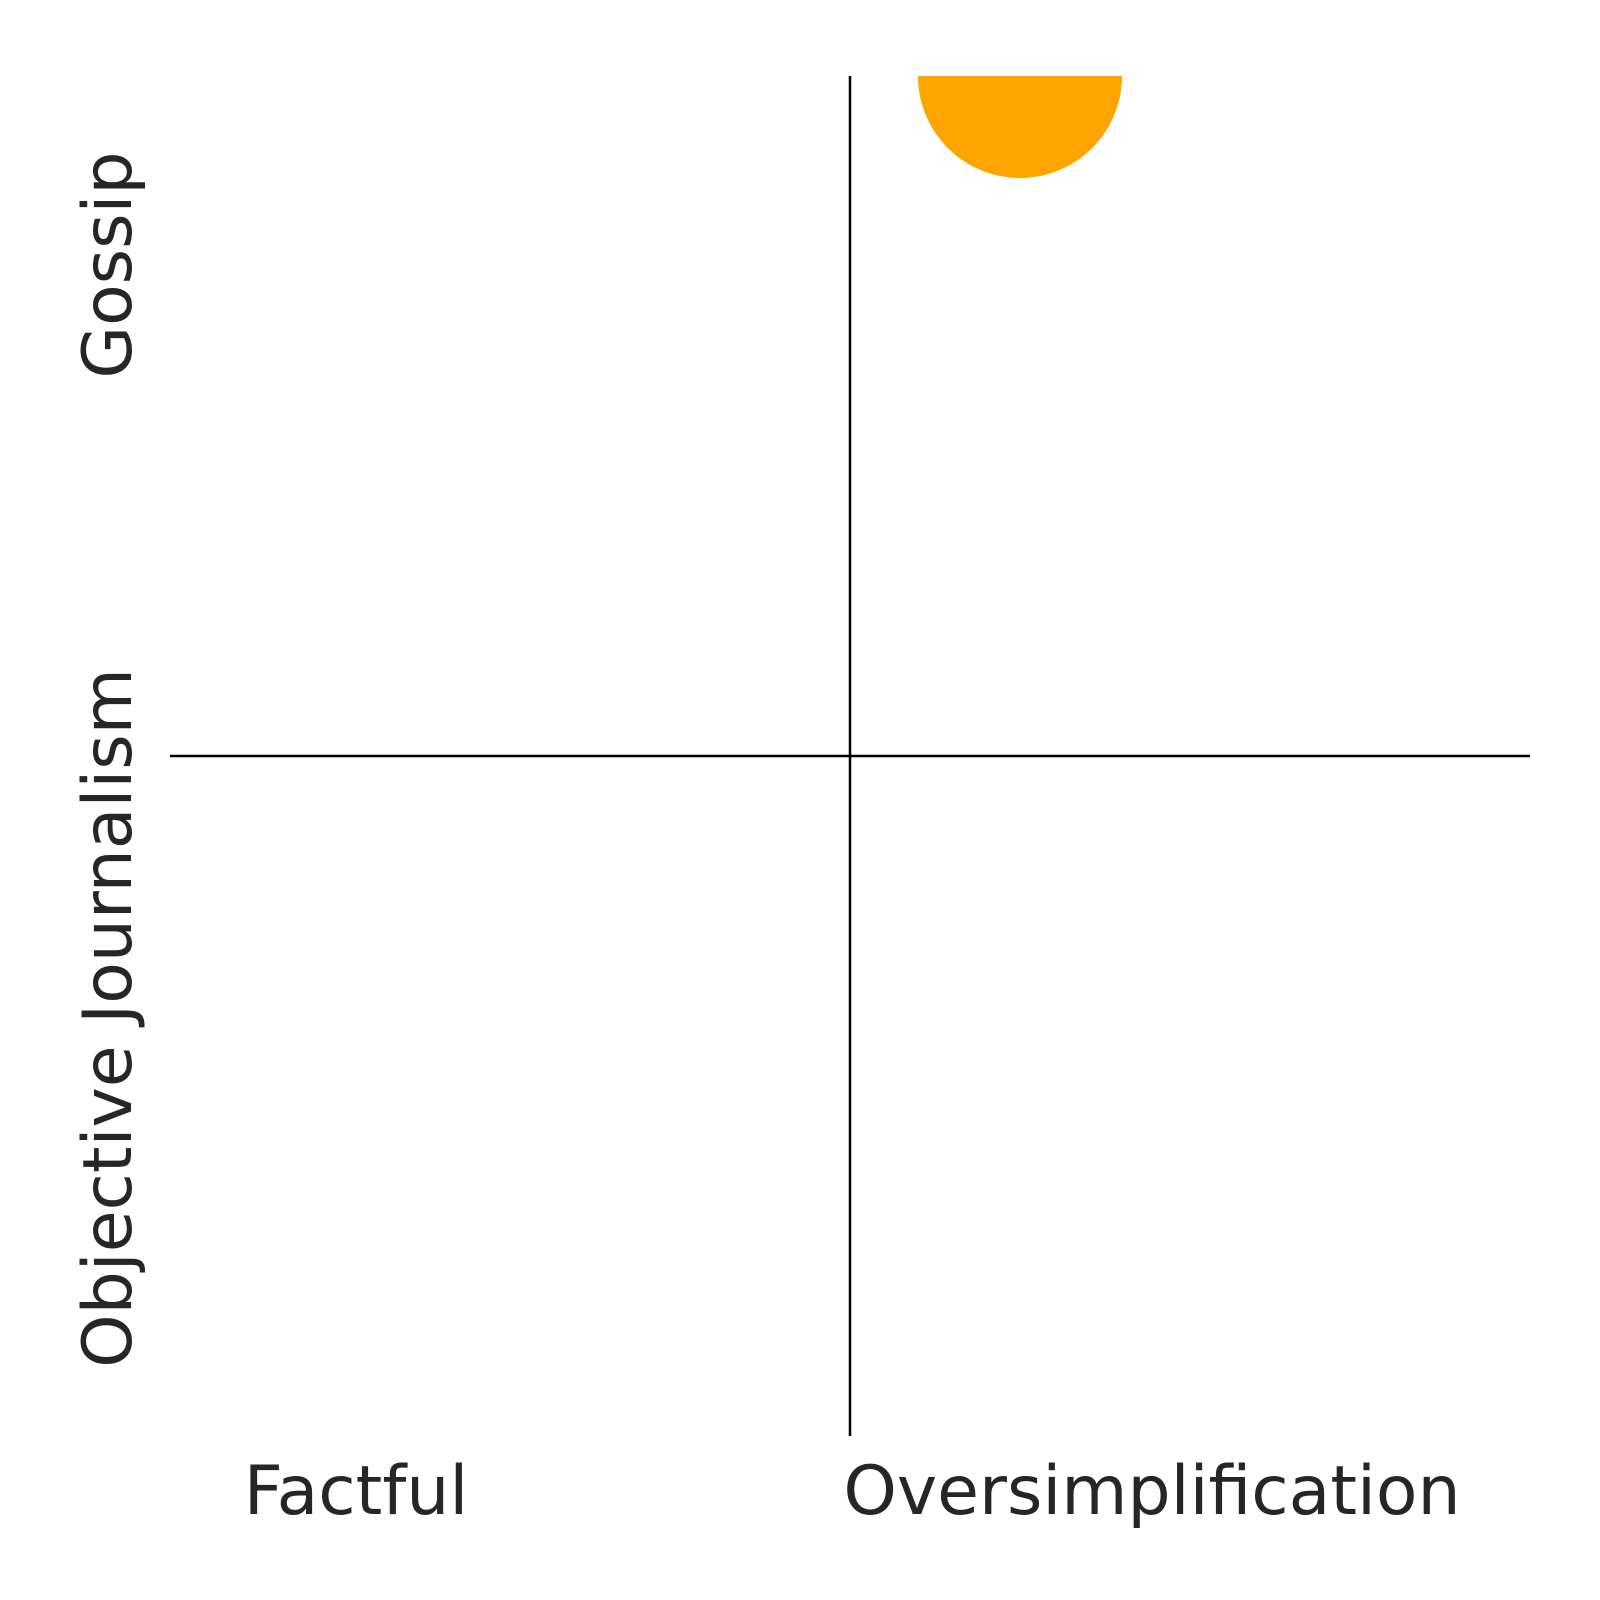  I want to click on points-layer, so click(1020, 127).